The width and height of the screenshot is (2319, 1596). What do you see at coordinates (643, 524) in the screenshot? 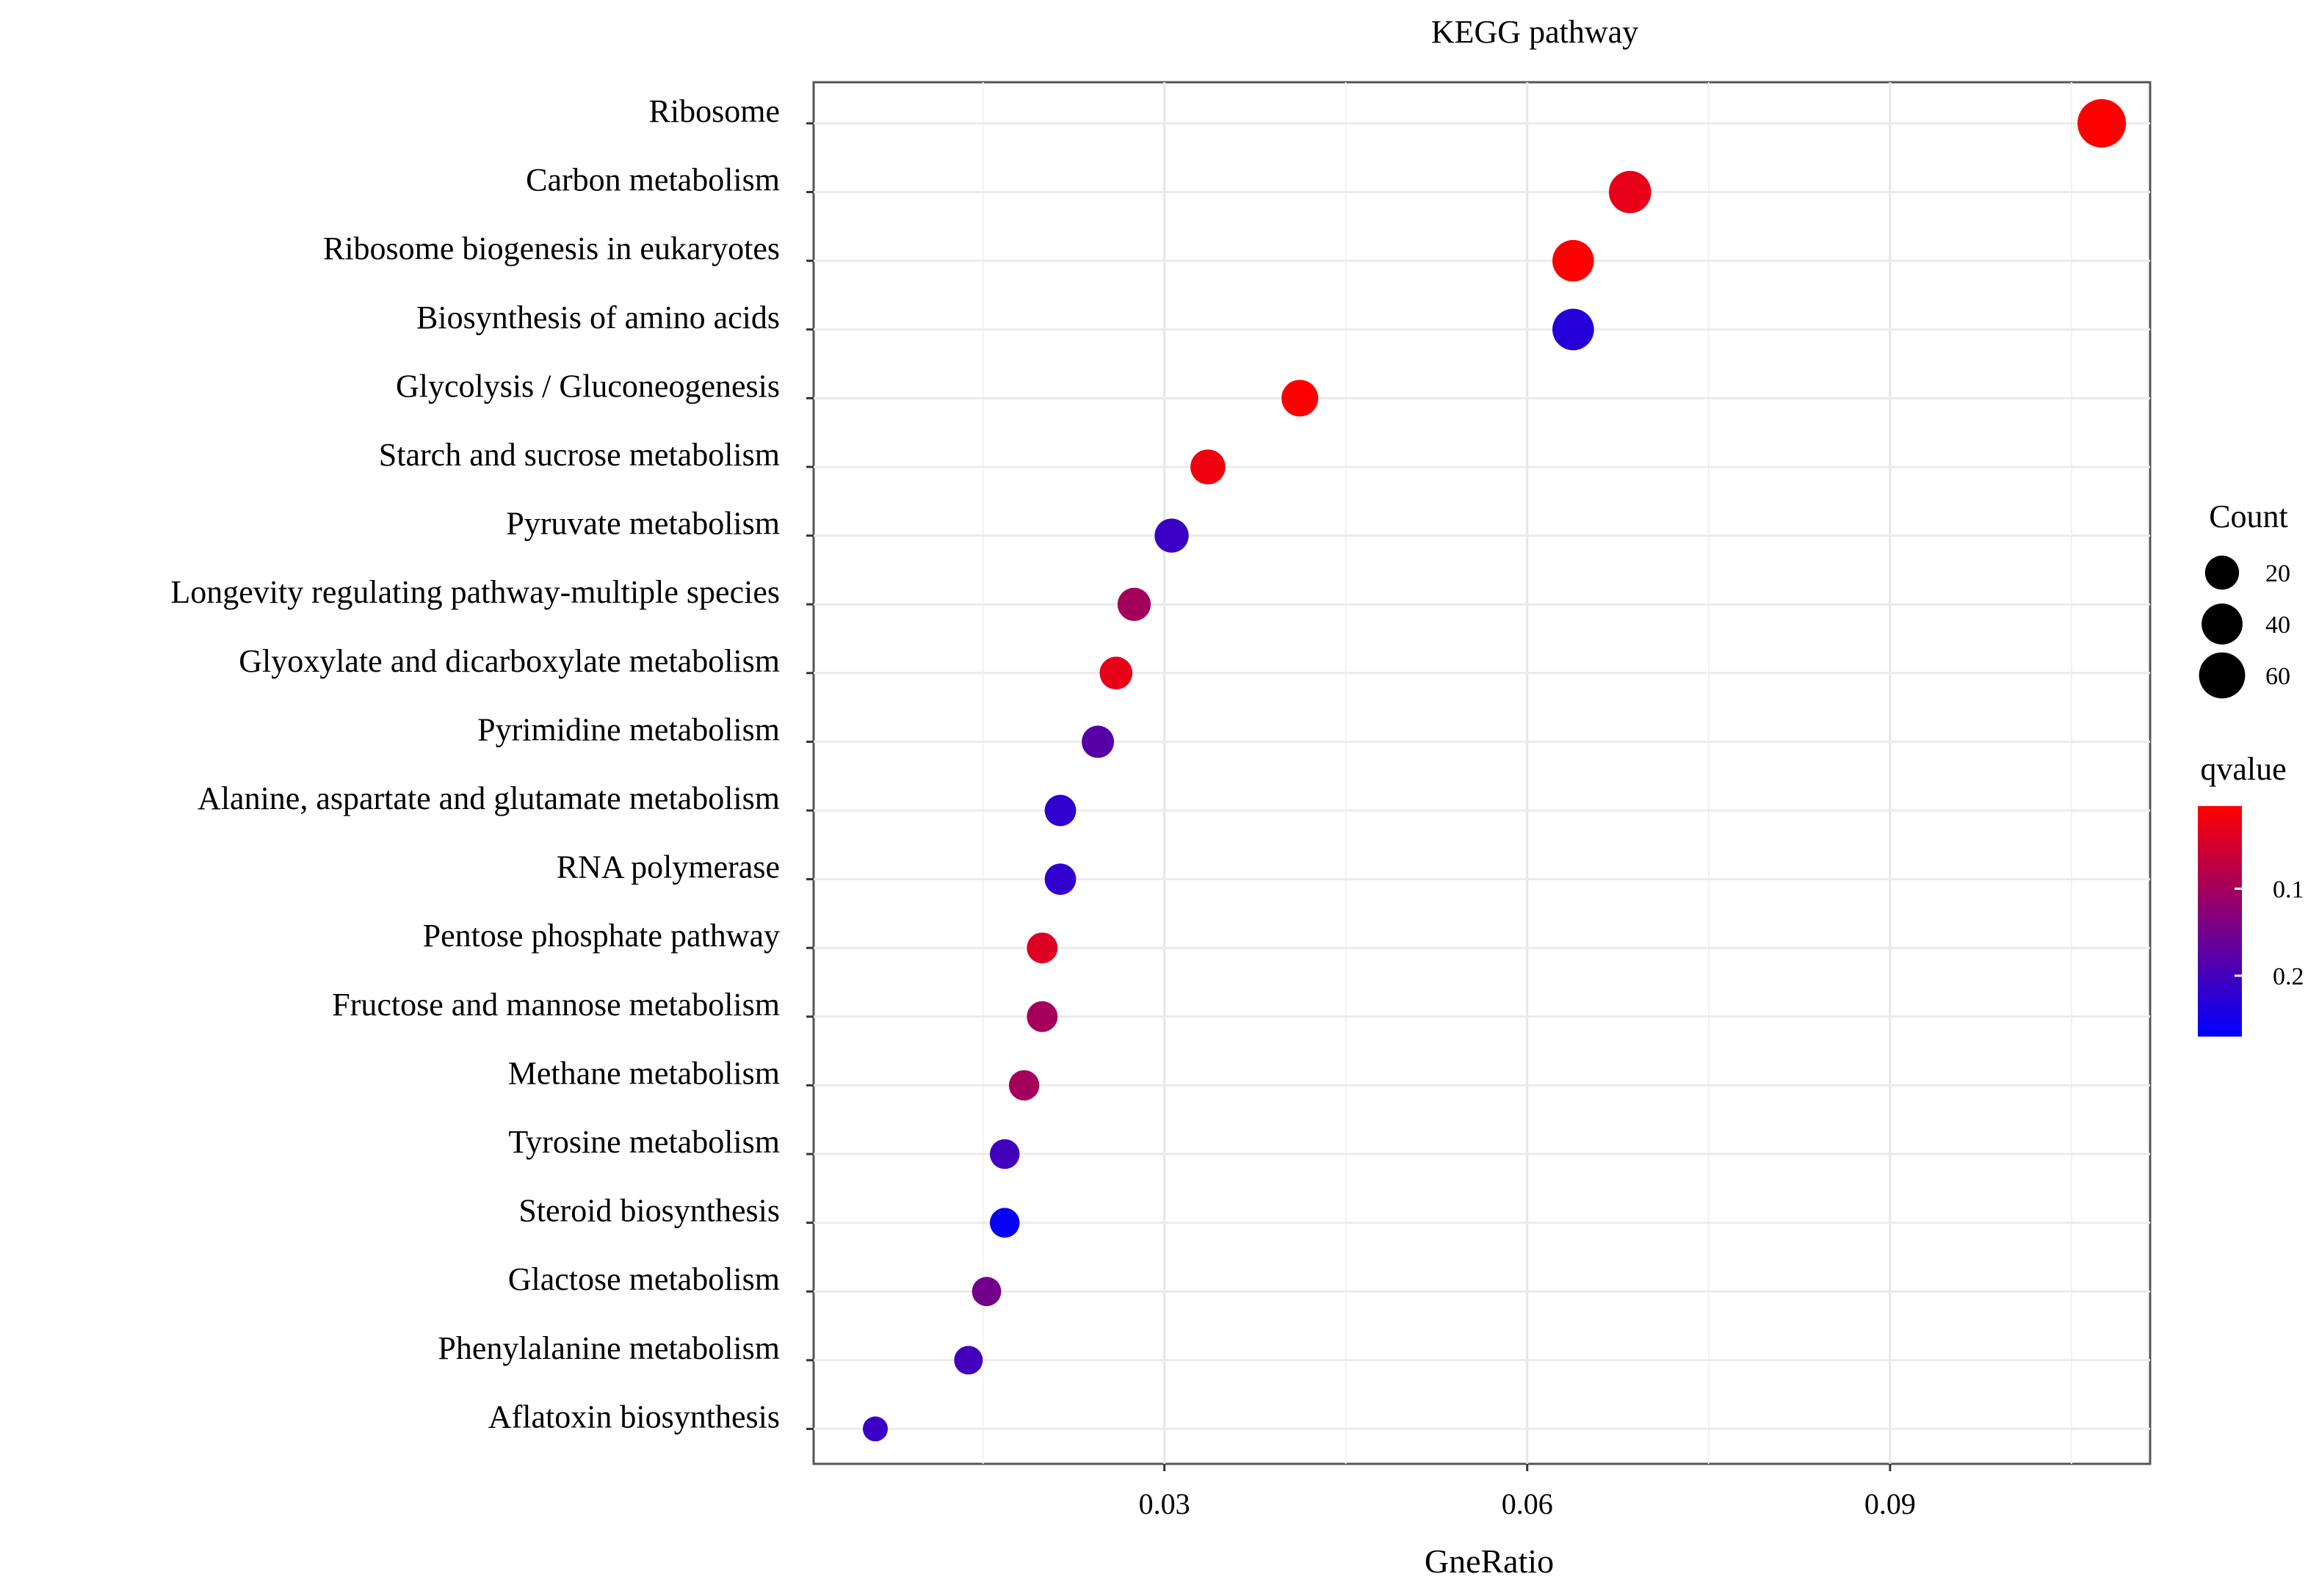
I see `y-tick-label: Pyruvate metabolism` at bounding box center [643, 524].